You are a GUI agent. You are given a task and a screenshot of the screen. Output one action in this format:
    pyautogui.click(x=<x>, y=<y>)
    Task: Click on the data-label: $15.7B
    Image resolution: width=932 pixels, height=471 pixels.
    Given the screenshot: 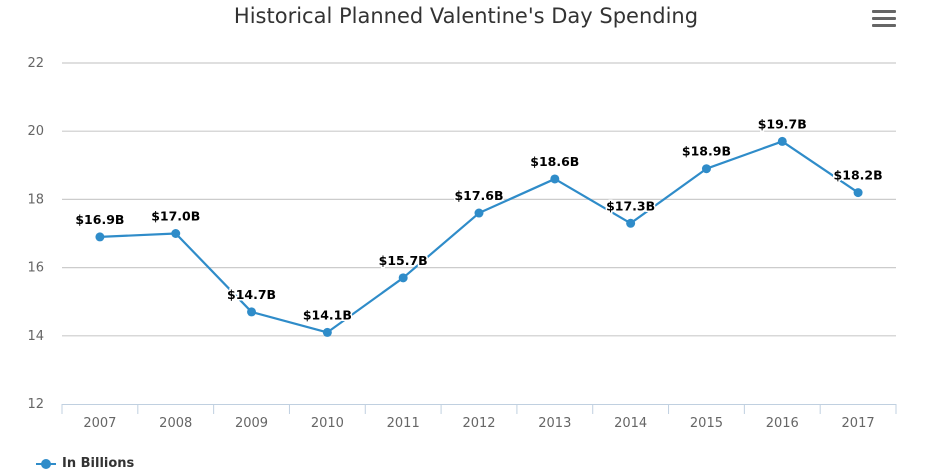 What is the action you would take?
    pyautogui.click(x=403, y=260)
    